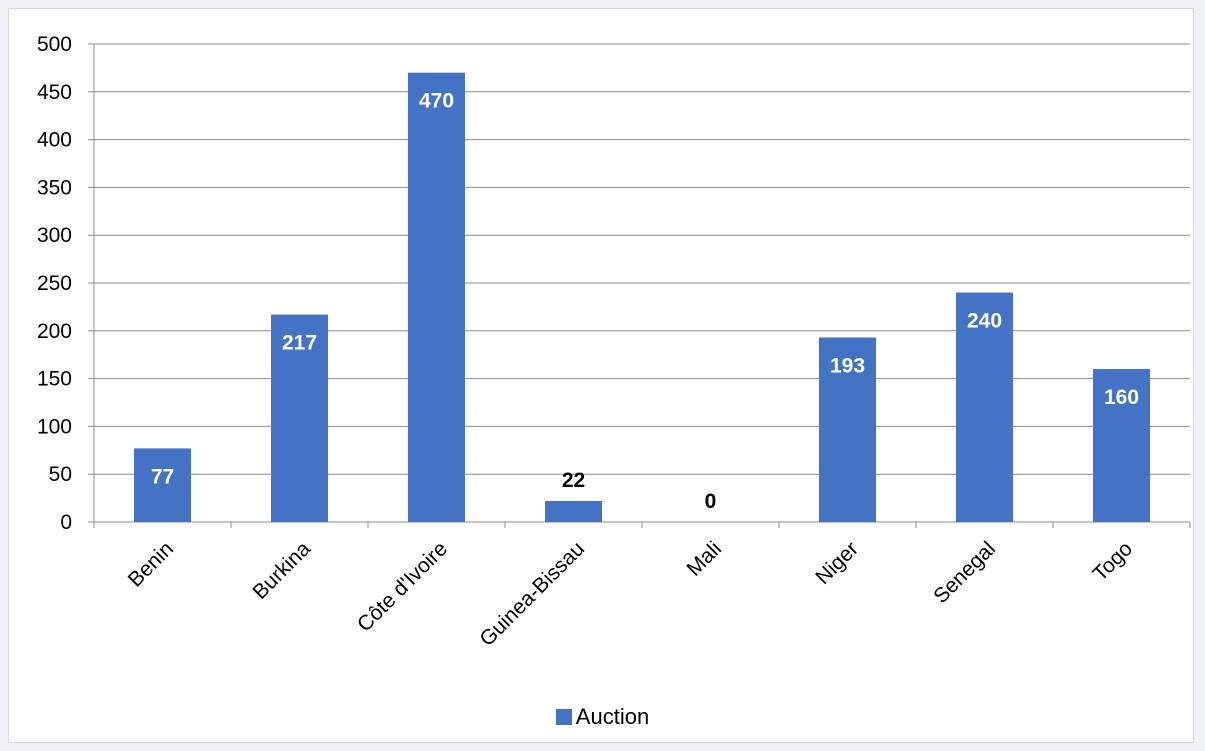  What do you see at coordinates (66, 522) in the screenshot?
I see `y-tick-label: 0` at bounding box center [66, 522].